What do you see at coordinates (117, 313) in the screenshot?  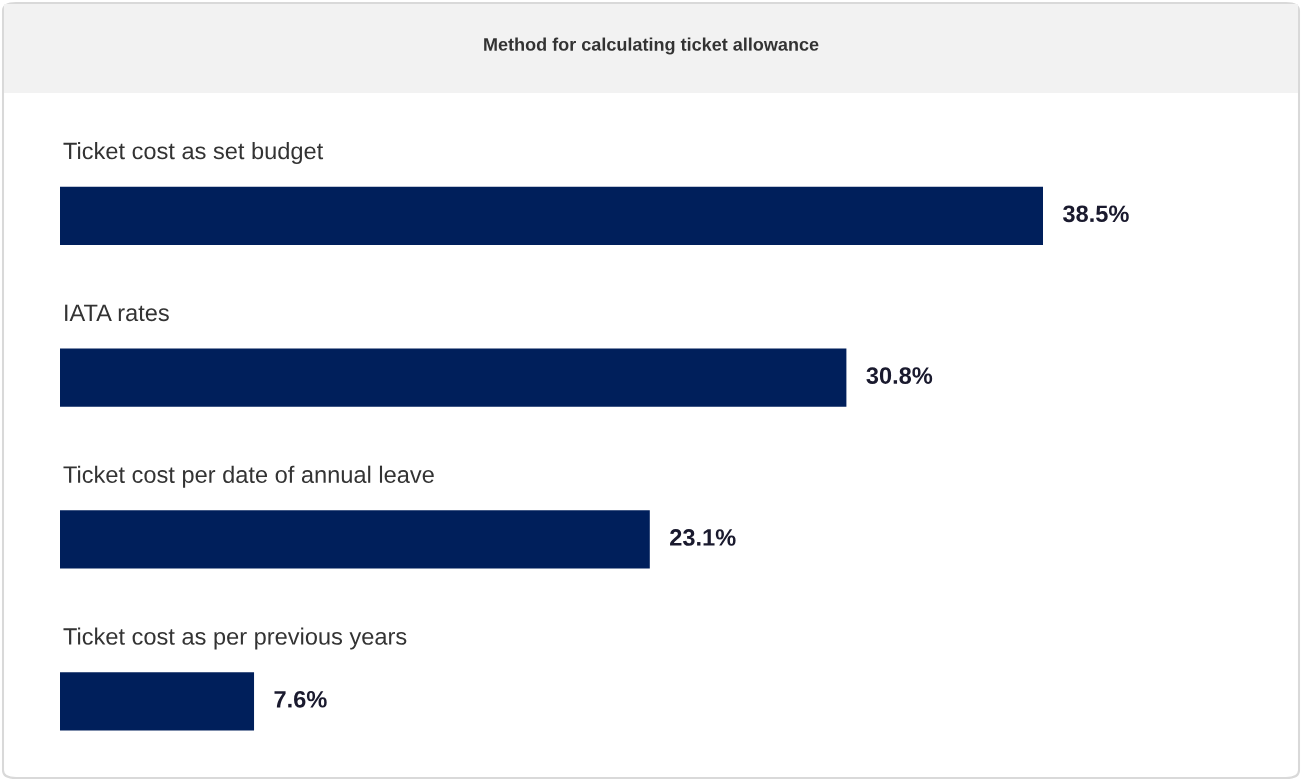 I see `y-tick-label: IATA rates` at bounding box center [117, 313].